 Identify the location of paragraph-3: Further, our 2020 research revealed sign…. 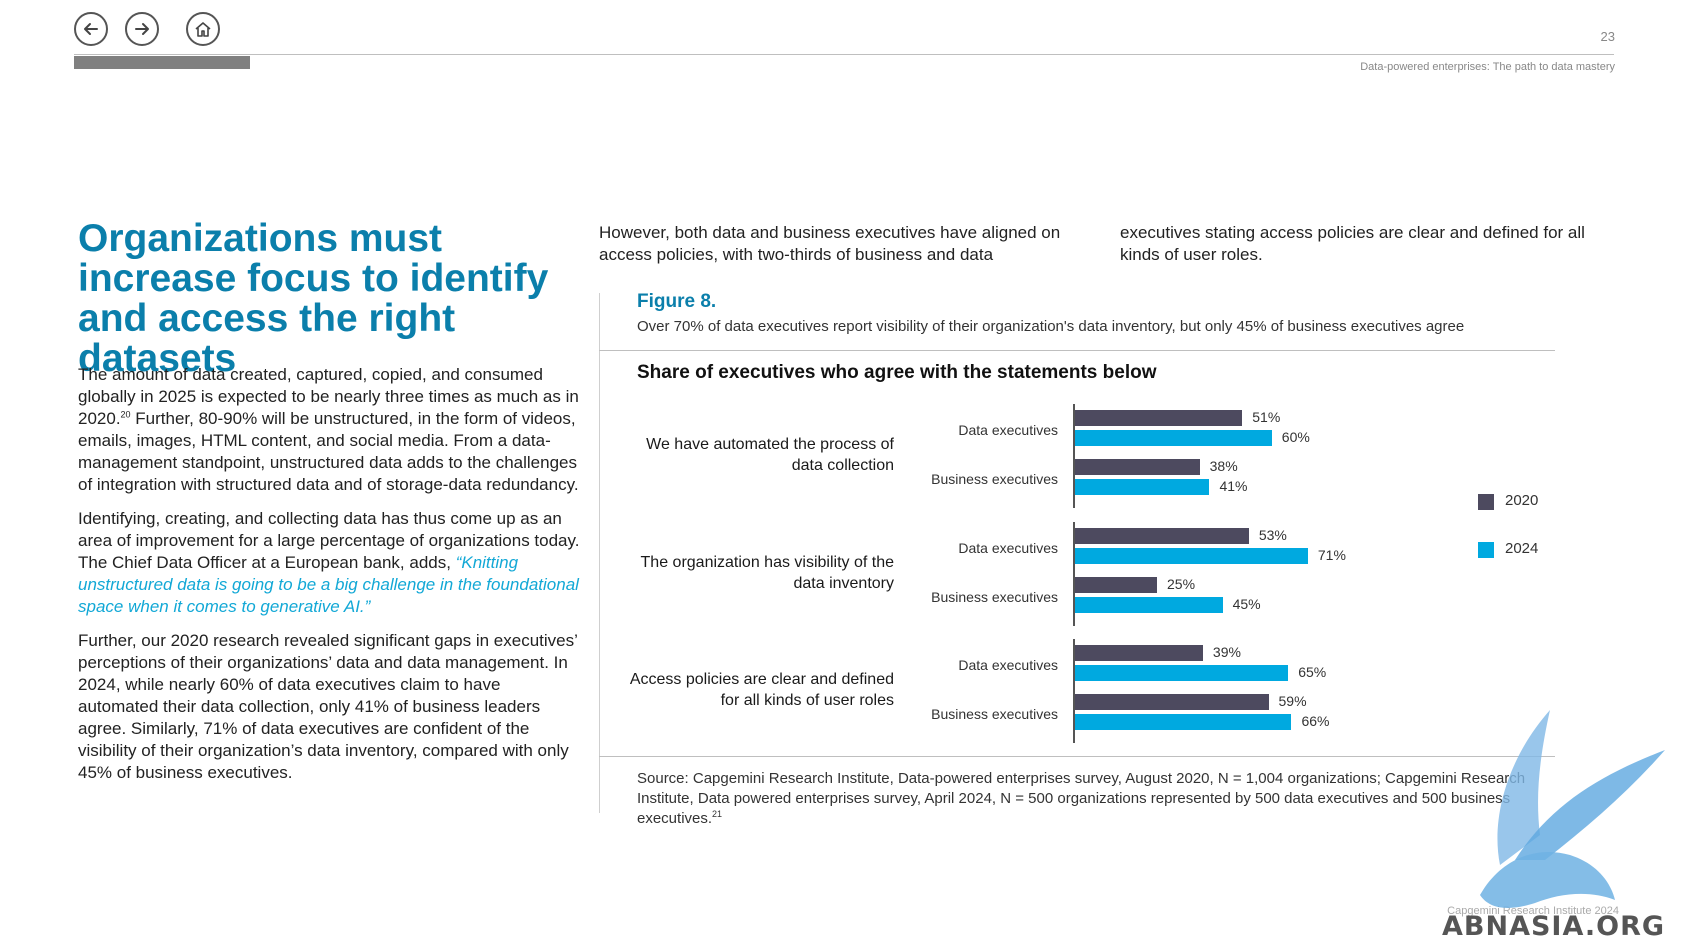
(328, 706).